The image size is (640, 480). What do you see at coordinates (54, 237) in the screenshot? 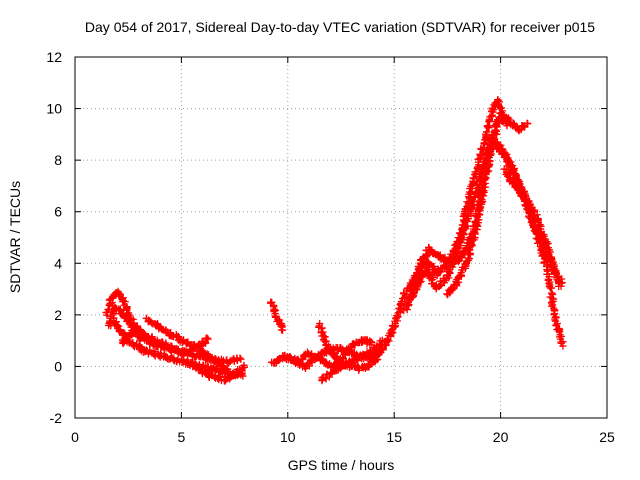
I see `y-tick-labels: -2 0 2 4 6 8 10 12` at bounding box center [54, 237].